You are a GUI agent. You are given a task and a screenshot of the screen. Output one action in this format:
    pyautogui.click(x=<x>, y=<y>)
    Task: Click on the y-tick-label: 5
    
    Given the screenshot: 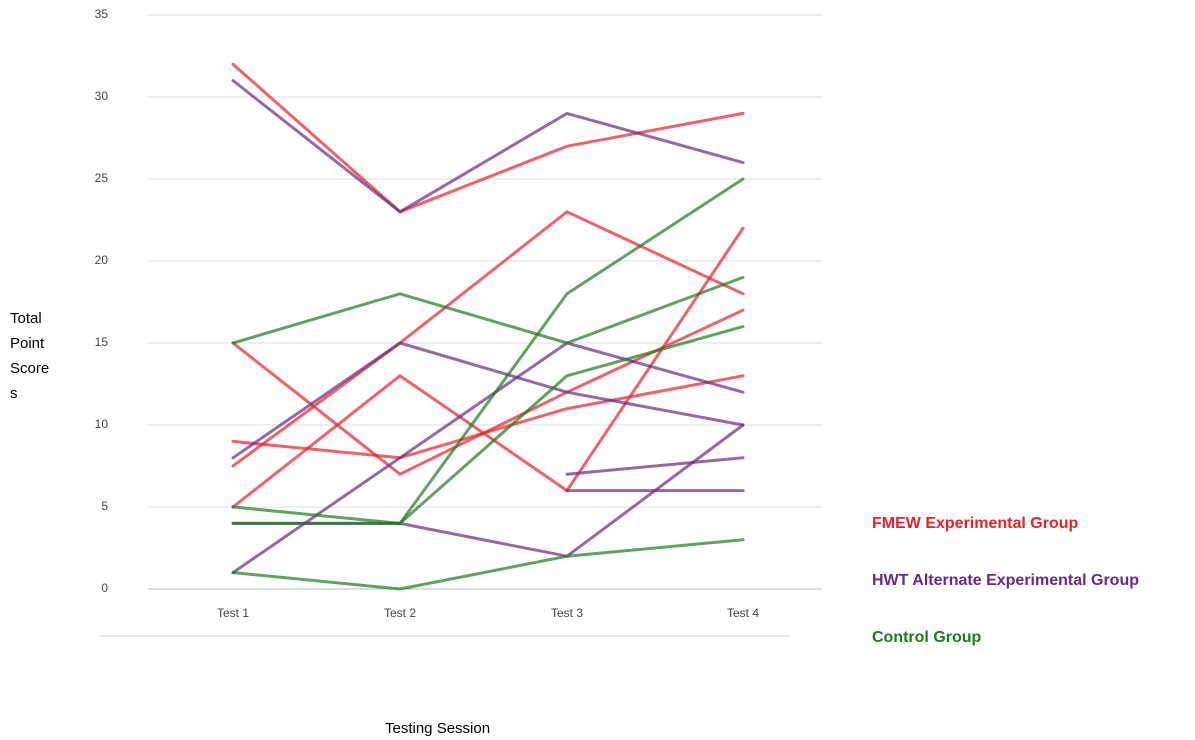 What is the action you would take?
    pyautogui.click(x=104, y=506)
    